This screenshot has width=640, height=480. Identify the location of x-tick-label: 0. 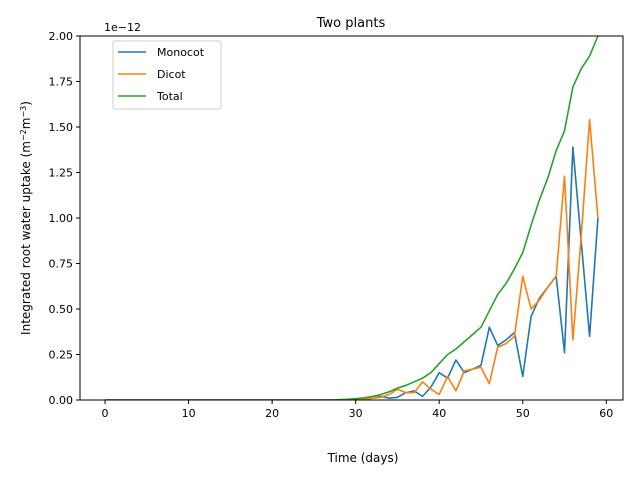
(105, 413).